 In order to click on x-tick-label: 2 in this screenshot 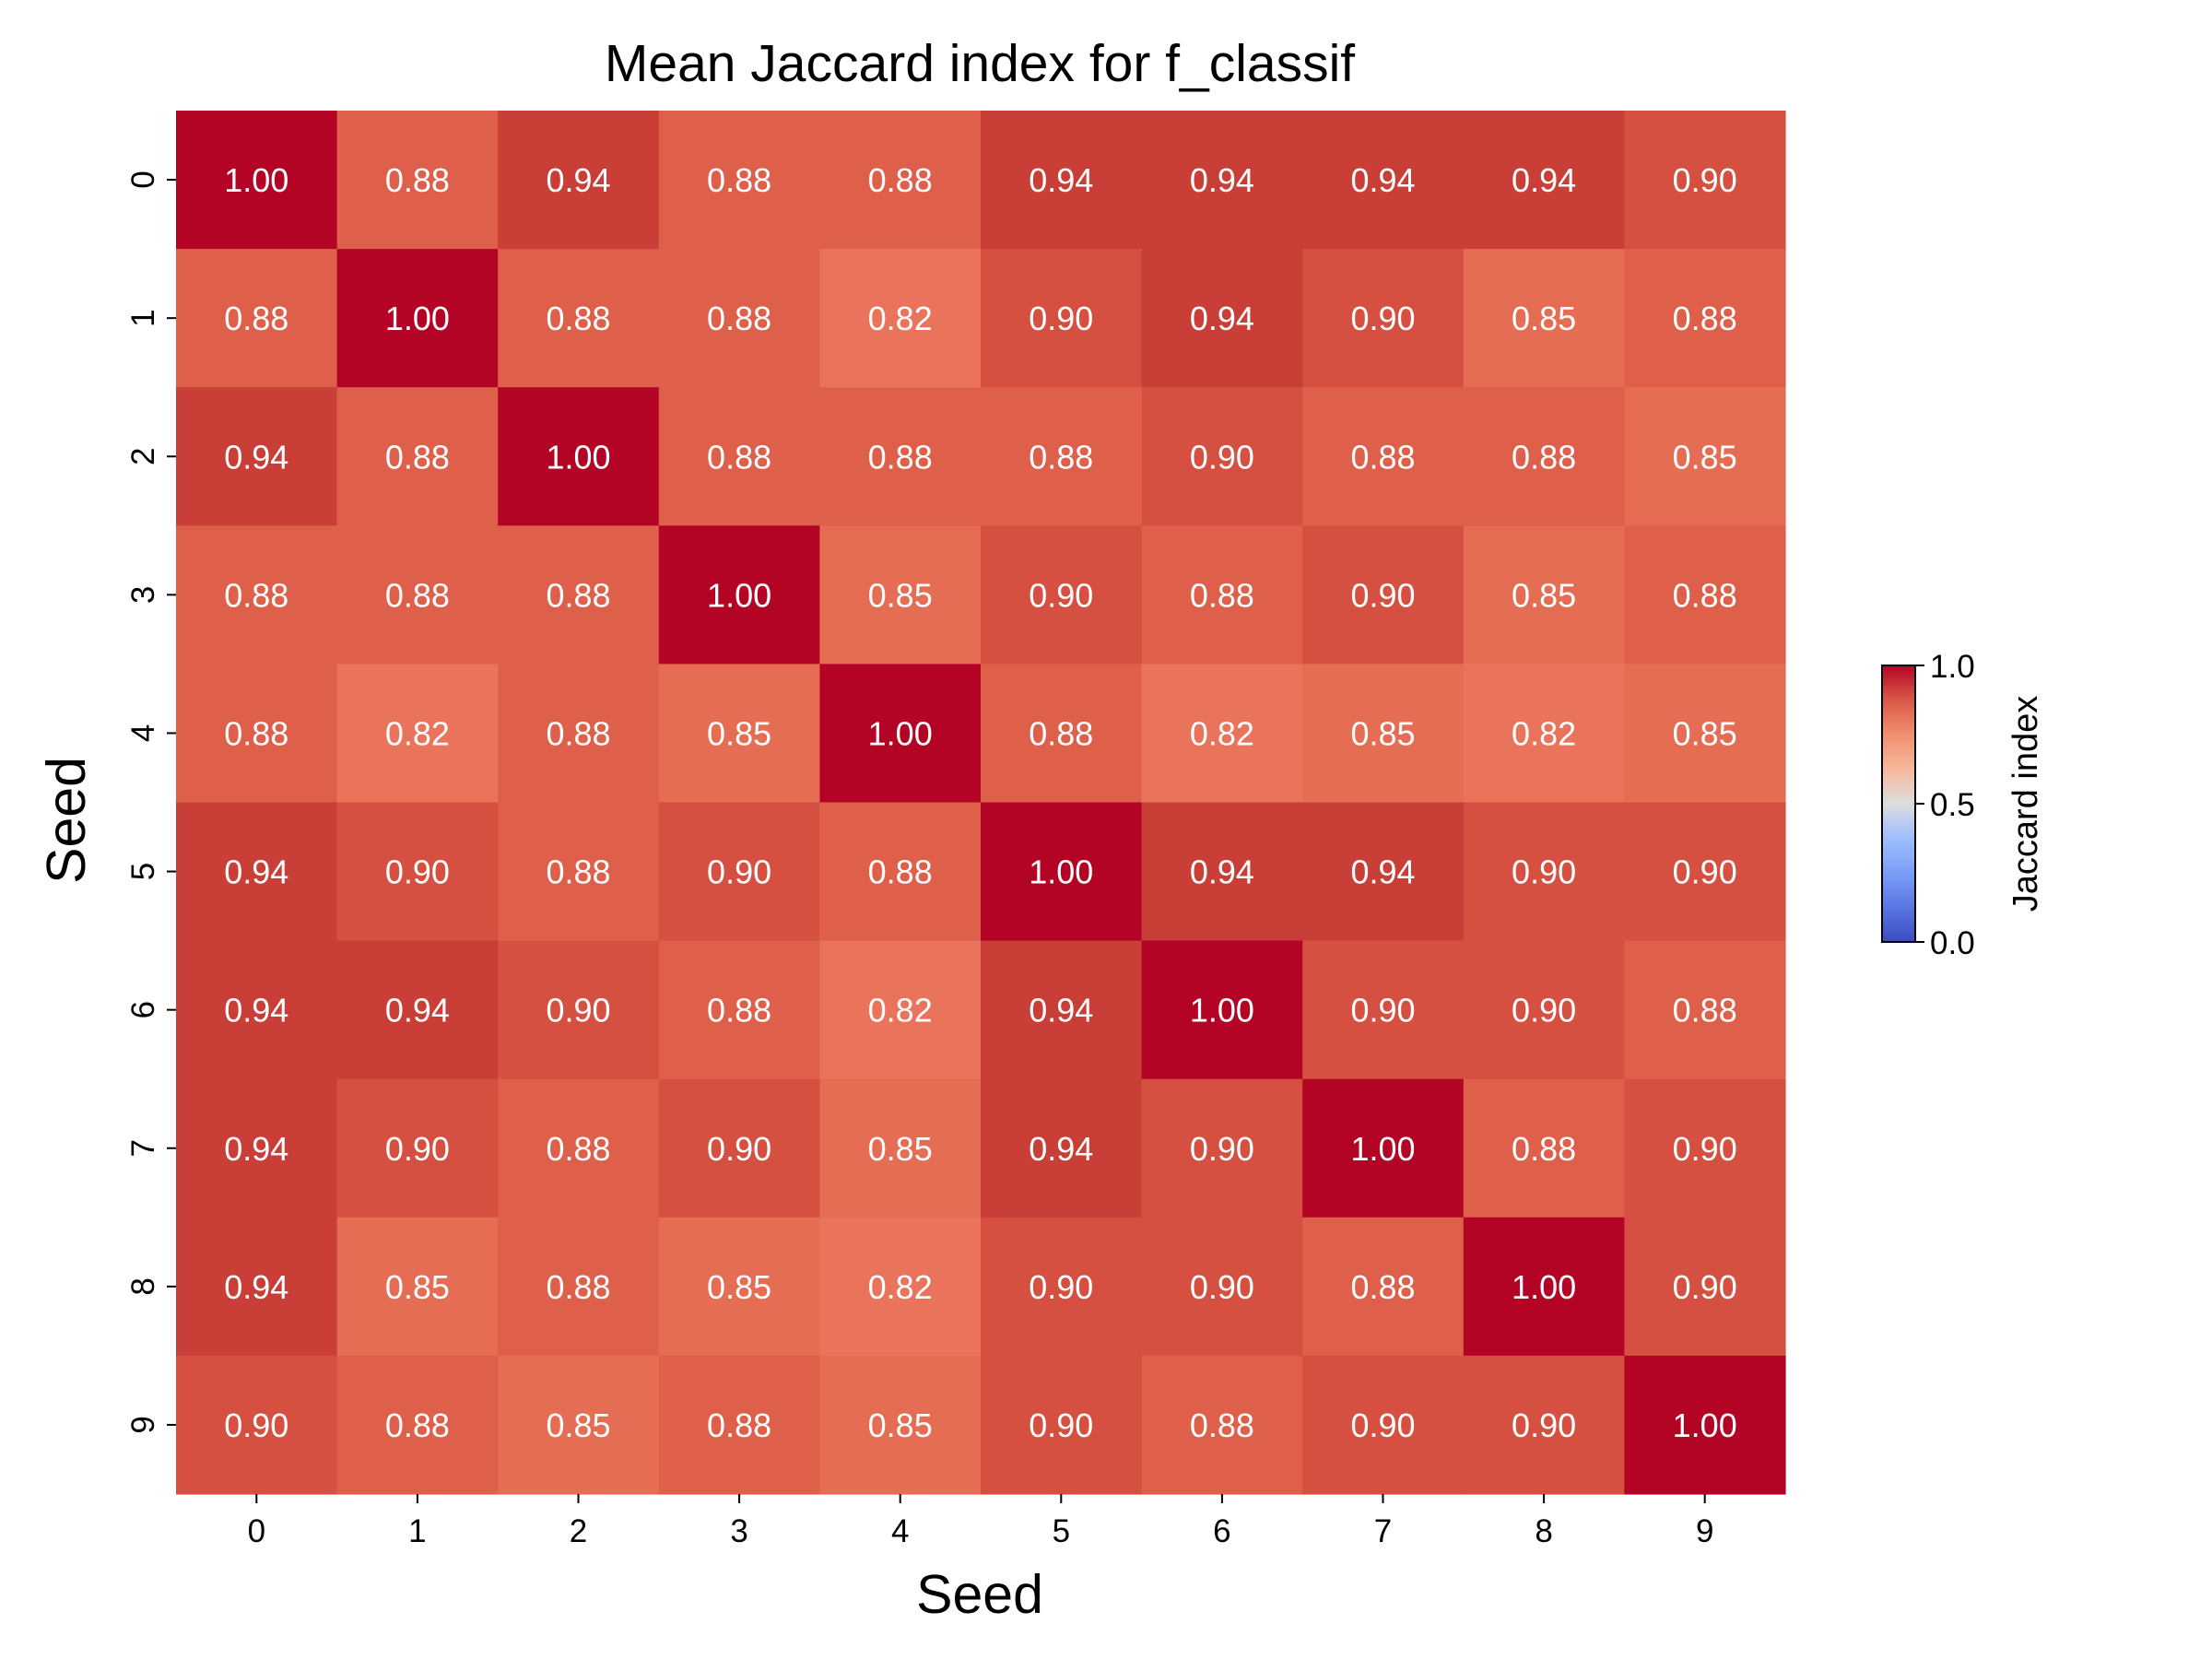, I will do `click(578, 1531)`.